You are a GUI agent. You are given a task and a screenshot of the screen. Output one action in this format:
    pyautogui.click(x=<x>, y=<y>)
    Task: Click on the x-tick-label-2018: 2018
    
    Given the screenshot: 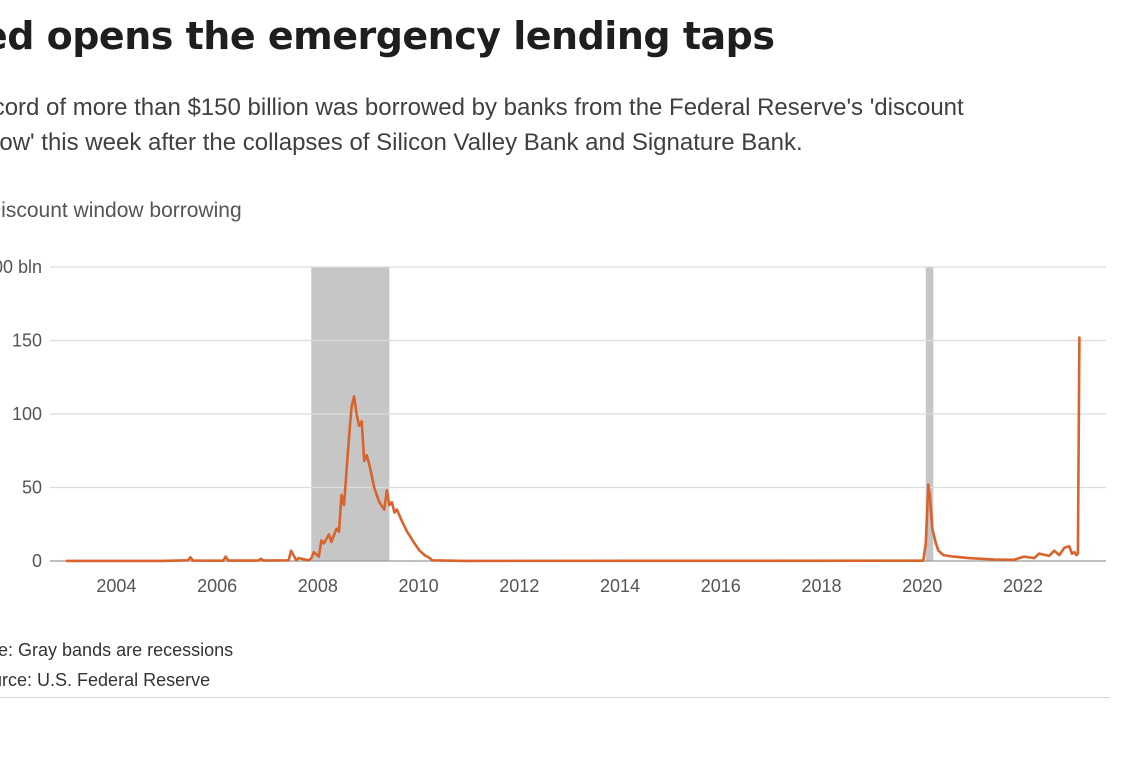 What is the action you would take?
    pyautogui.click(x=821, y=586)
    